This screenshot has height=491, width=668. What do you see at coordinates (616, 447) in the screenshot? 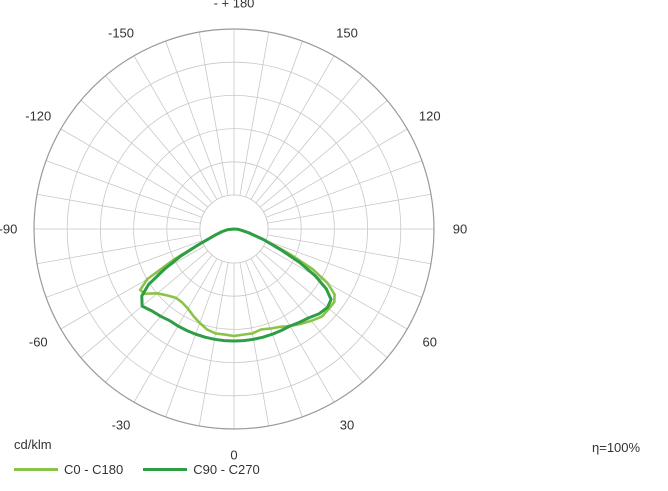
I see `efficiency-label: η=100%` at bounding box center [616, 447].